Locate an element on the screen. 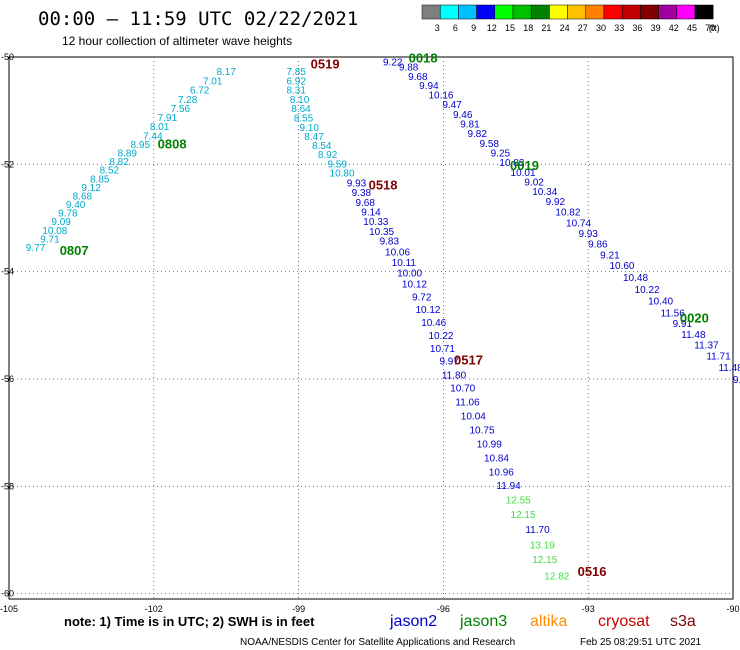 The height and width of the screenshot is (650, 740). wave-height-point: 9.67 is located at coordinates (736, 380).